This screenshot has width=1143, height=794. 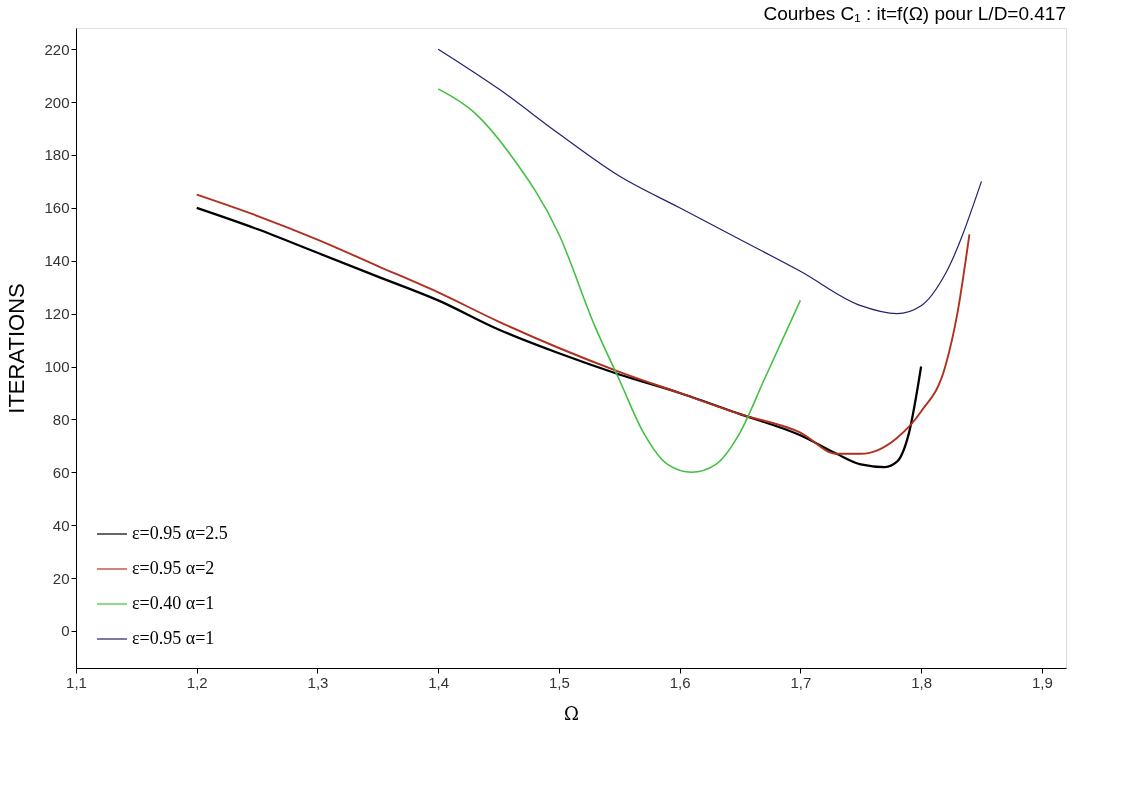 What do you see at coordinates (180, 533) in the screenshot?
I see `legend-label: ε=0.95 α=2.5` at bounding box center [180, 533].